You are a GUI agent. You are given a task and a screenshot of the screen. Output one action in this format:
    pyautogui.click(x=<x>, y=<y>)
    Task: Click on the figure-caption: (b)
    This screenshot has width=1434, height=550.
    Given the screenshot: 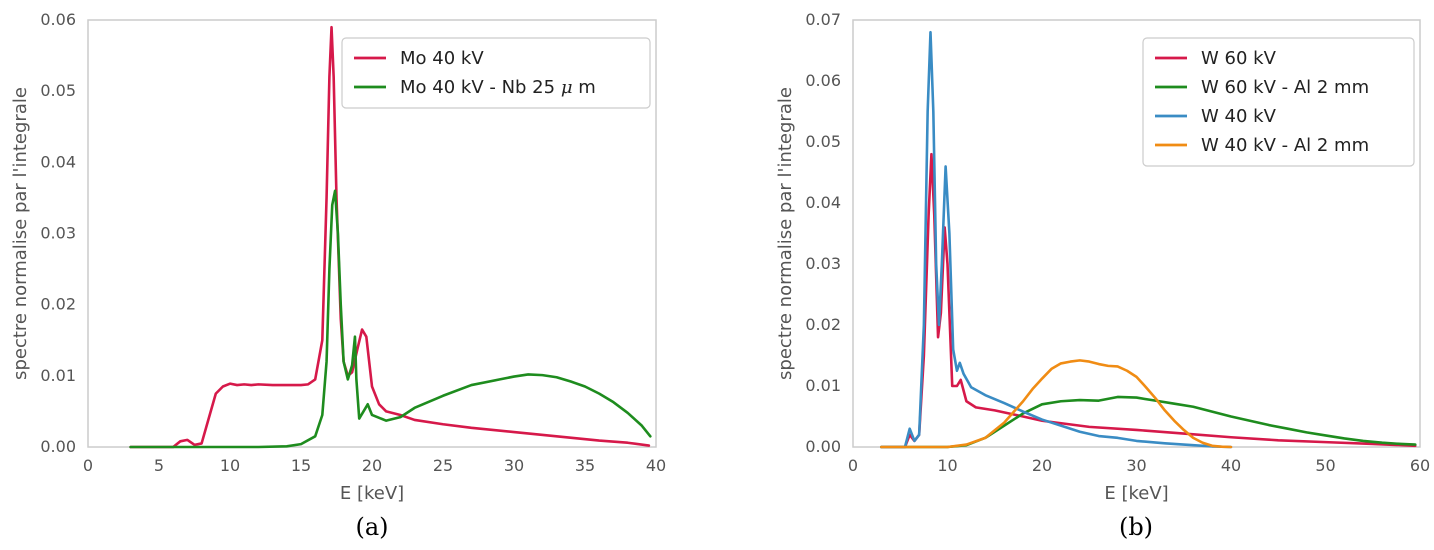 What is the action you would take?
    pyautogui.click(x=1136, y=527)
    